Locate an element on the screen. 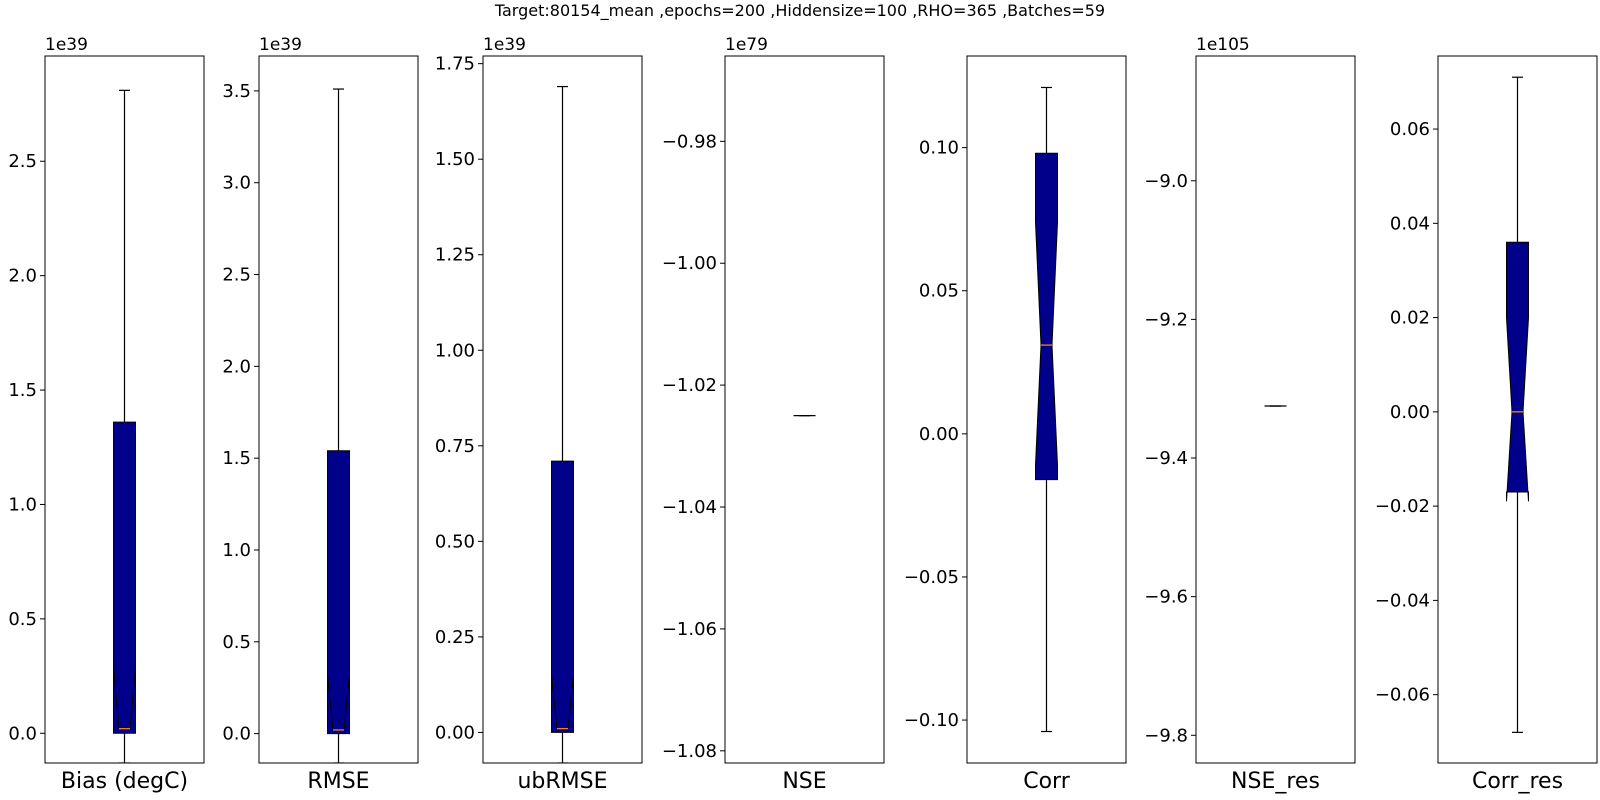  y-tick-label: −0.10 is located at coordinates (931, 720).